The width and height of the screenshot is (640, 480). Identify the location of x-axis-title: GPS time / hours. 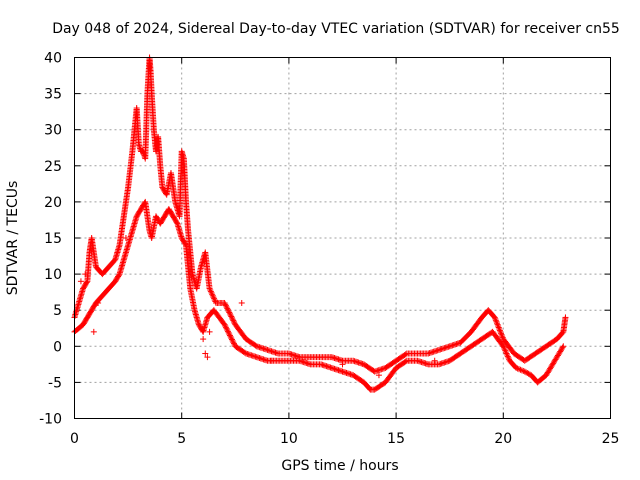
(339, 466).